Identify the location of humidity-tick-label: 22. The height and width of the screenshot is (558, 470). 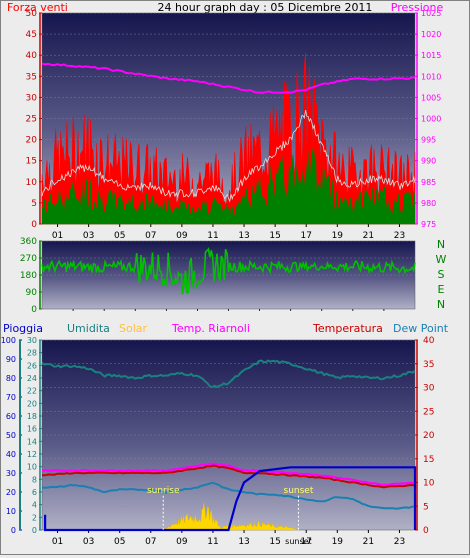
(32, 391).